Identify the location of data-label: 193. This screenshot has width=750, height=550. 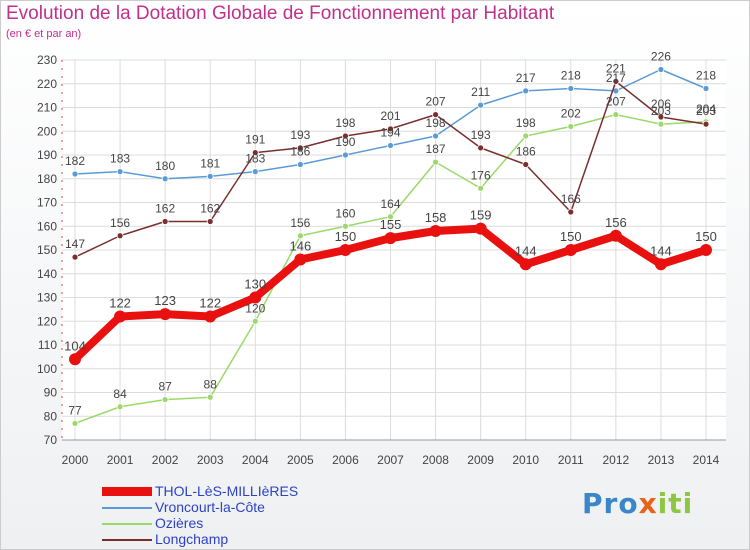
(481, 135).